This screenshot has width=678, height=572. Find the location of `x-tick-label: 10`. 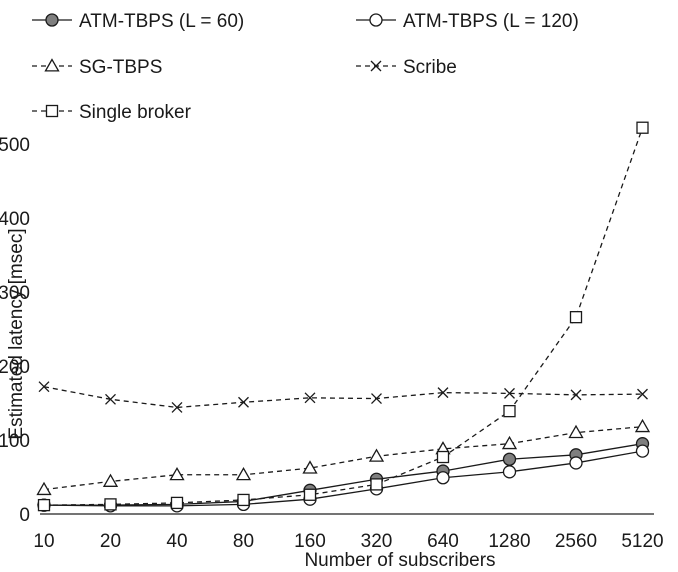

x-tick-label: 10 is located at coordinates (43, 541).